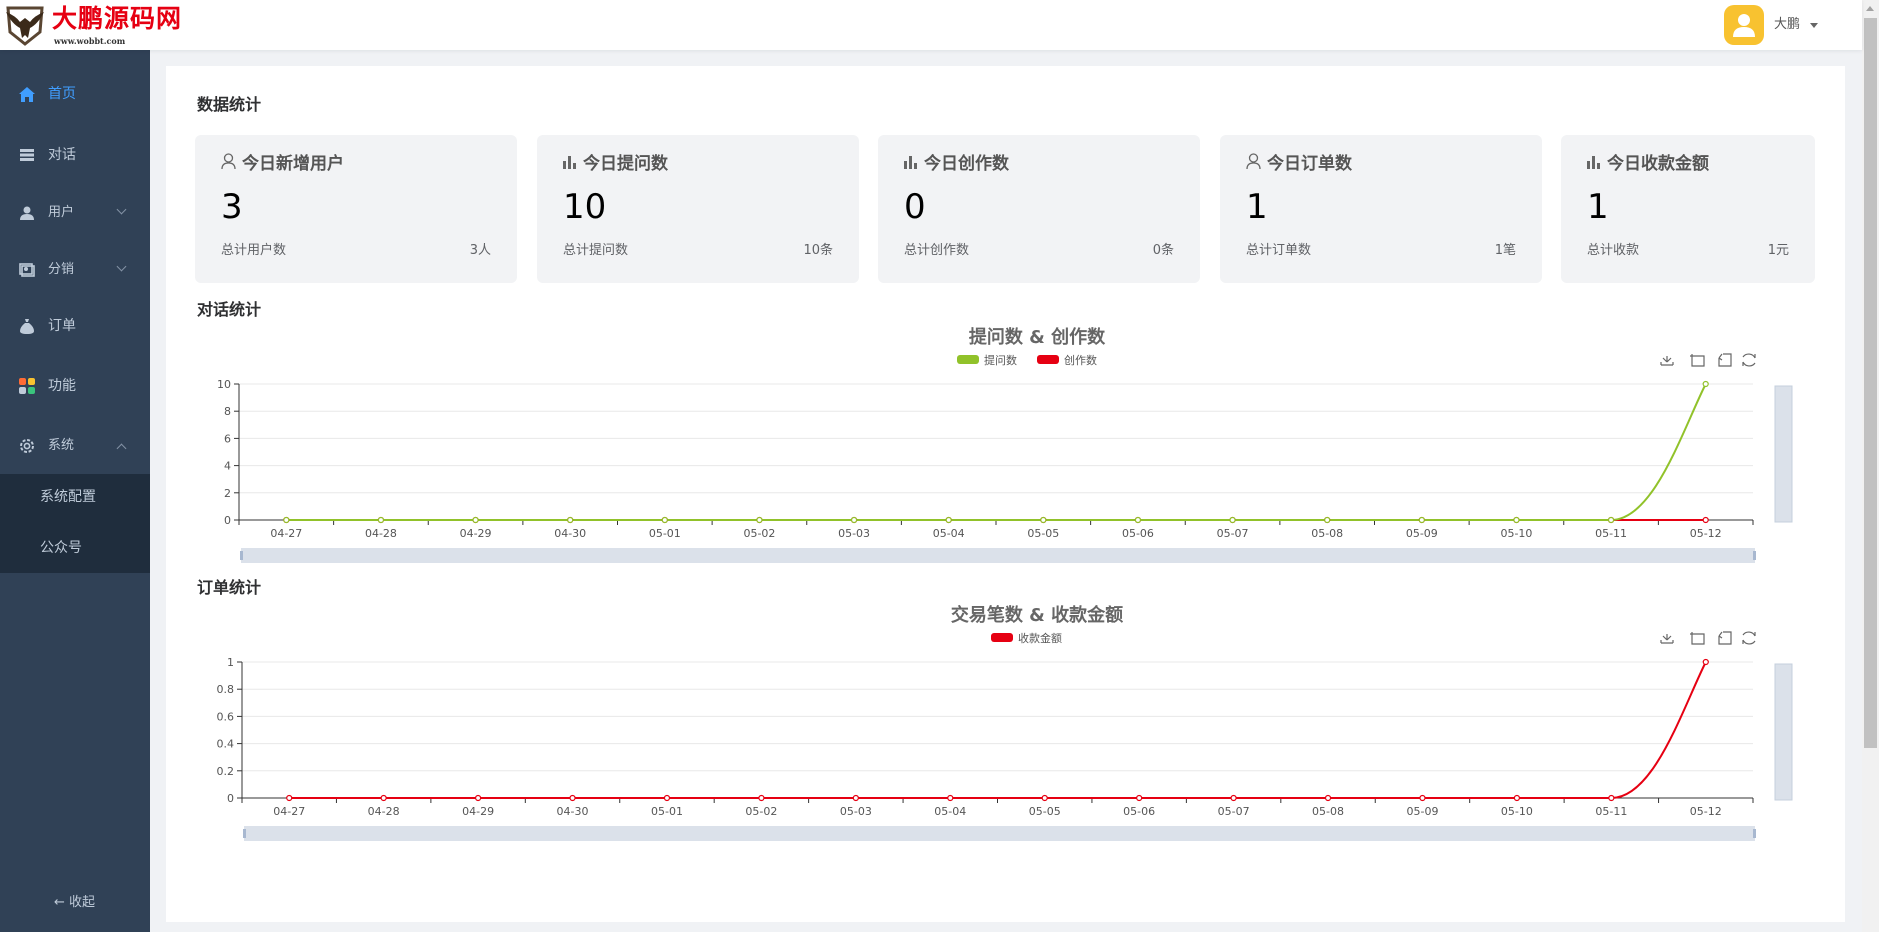 Image resolution: width=1879 pixels, height=932 pixels. Describe the element at coordinates (1786, 25) in the screenshot. I see `user-name: 大鹏` at that location.